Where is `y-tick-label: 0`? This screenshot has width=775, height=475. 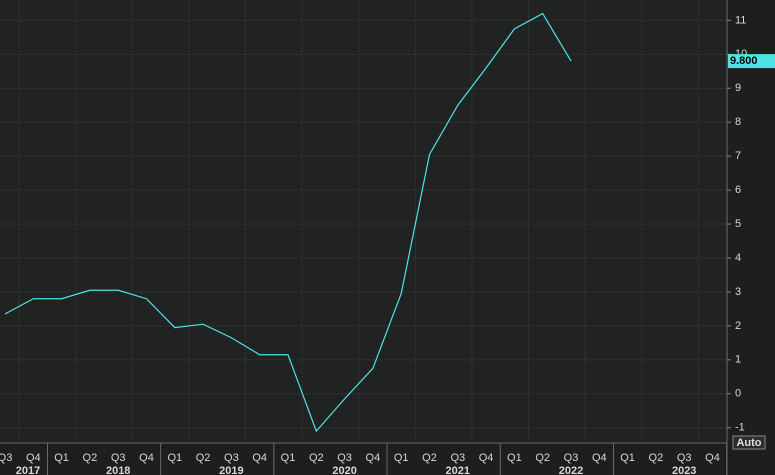
y-tick-label: 0 is located at coordinates (738, 394).